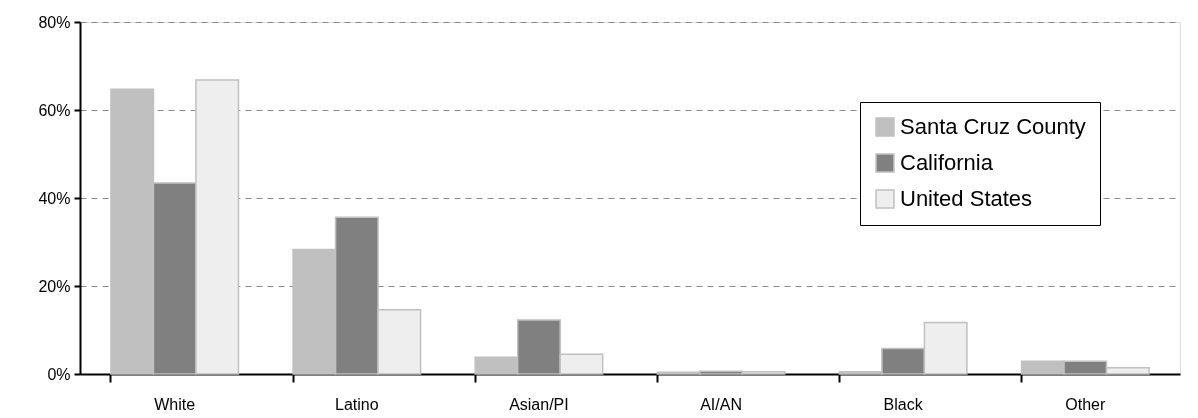 The image size is (1198, 418). What do you see at coordinates (1085, 404) in the screenshot?
I see `x-tick-label: Other` at bounding box center [1085, 404].